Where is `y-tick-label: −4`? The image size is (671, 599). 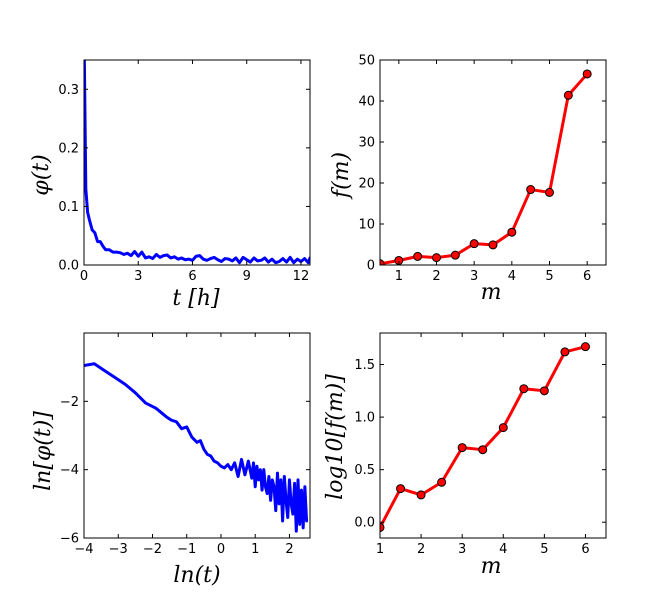
y-tick-label: −4 is located at coordinates (69, 470).